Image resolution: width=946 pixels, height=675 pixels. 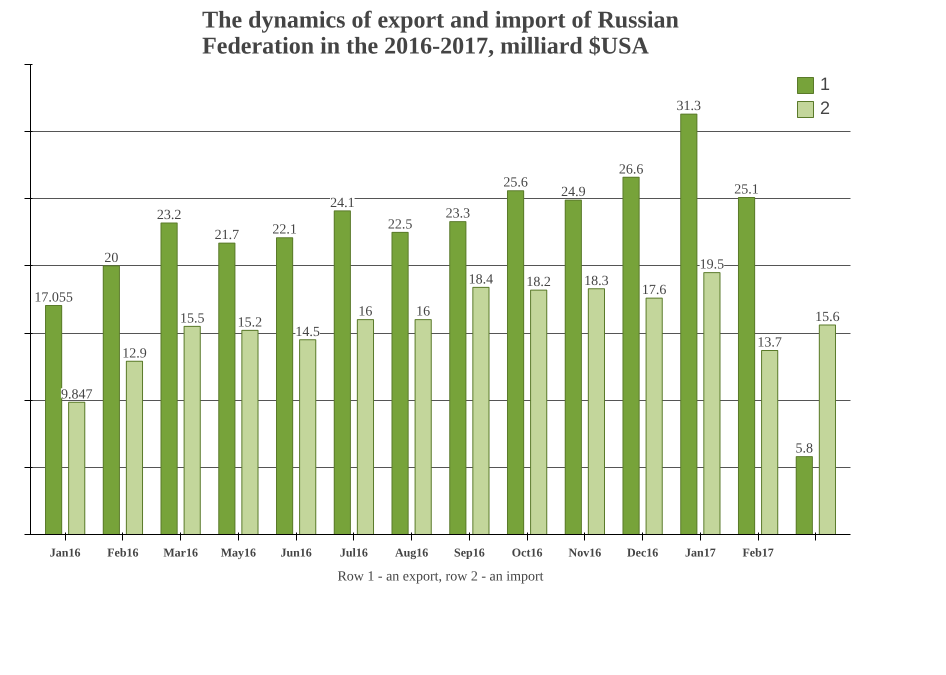 What do you see at coordinates (192, 318) in the screenshot?
I see `data-label: 15.5` at bounding box center [192, 318].